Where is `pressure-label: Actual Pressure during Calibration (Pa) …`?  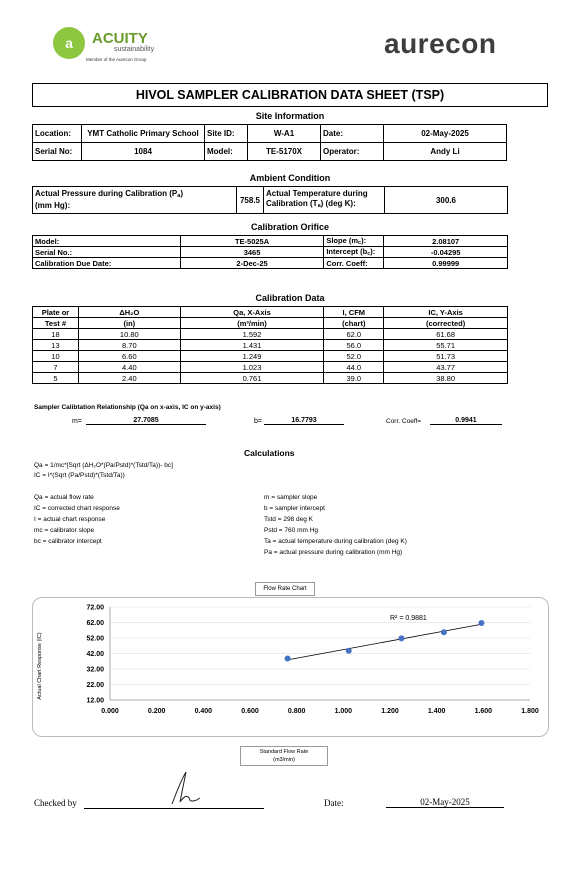
pressure-label: Actual Pressure during Calibration (Pa) … is located at coordinates (134, 200).